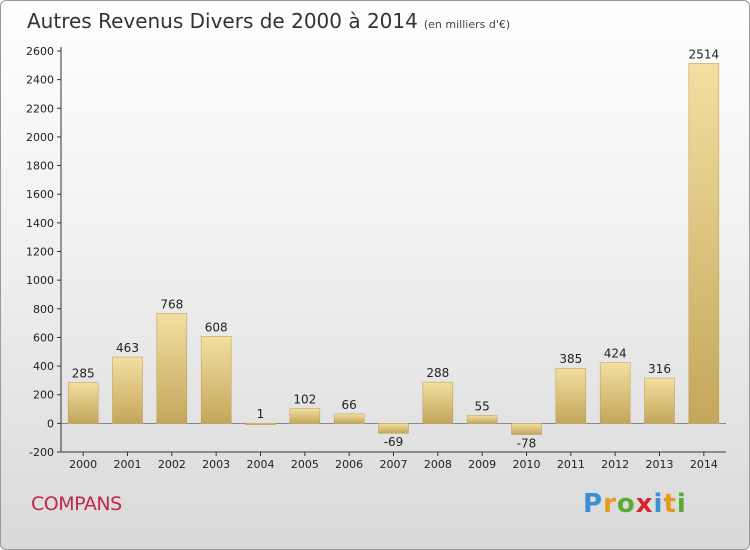 This screenshot has height=550, width=750. I want to click on y-tick-label: 2200, so click(40, 108).